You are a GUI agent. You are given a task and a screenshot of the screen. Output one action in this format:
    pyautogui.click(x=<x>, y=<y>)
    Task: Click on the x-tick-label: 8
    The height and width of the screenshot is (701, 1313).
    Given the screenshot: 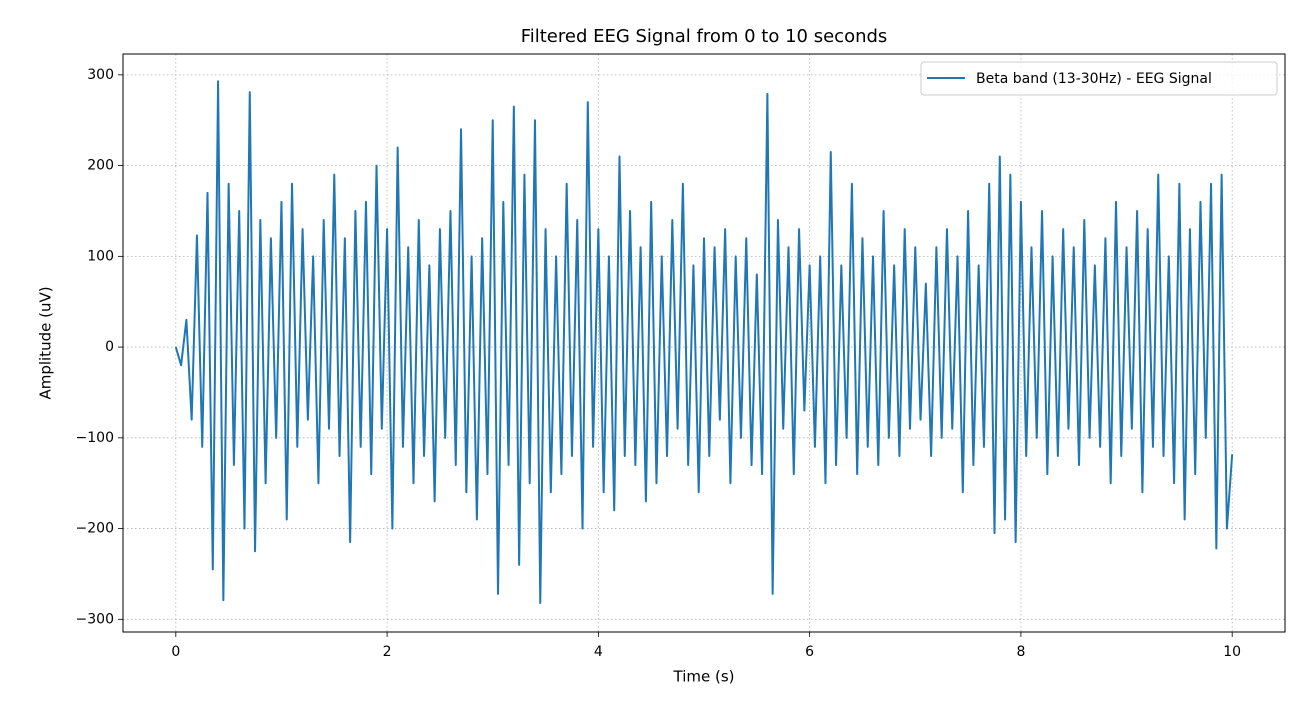 What is the action you would take?
    pyautogui.click(x=1020, y=652)
    